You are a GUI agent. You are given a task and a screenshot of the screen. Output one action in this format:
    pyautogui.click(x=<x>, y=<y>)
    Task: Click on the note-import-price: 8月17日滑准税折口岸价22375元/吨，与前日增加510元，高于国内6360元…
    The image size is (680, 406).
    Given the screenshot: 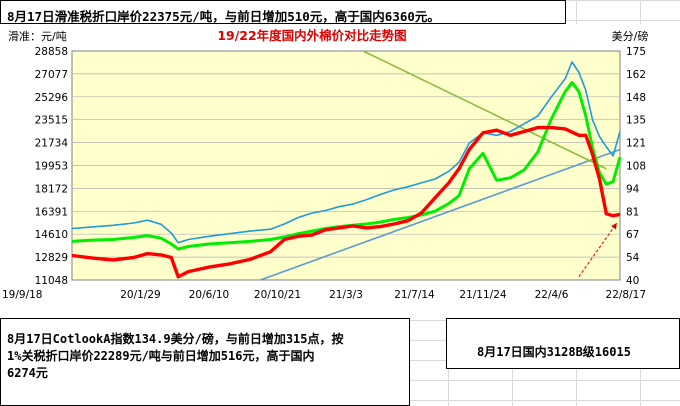 What is the action you would take?
    pyautogui.click(x=283, y=12)
    